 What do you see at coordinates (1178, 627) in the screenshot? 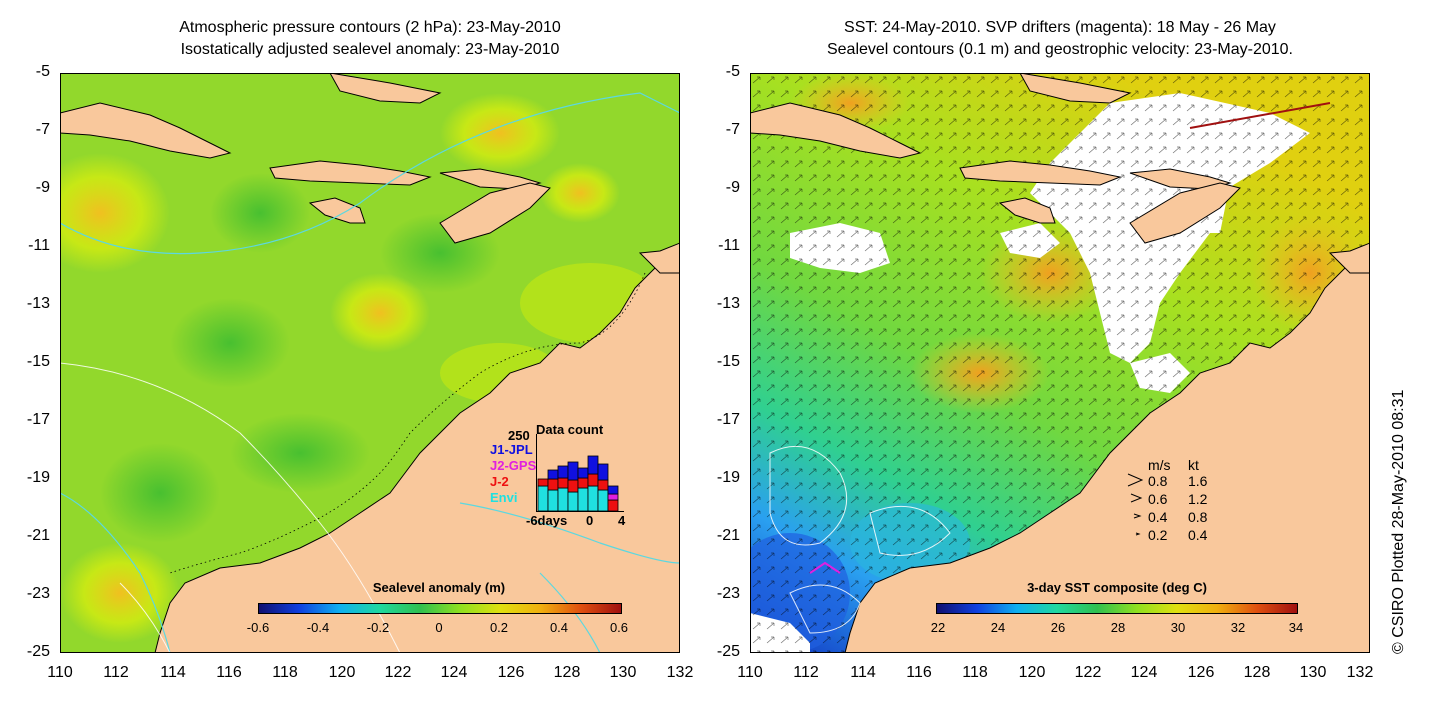
I see `right-colorbar-tick: 30` at bounding box center [1178, 627].